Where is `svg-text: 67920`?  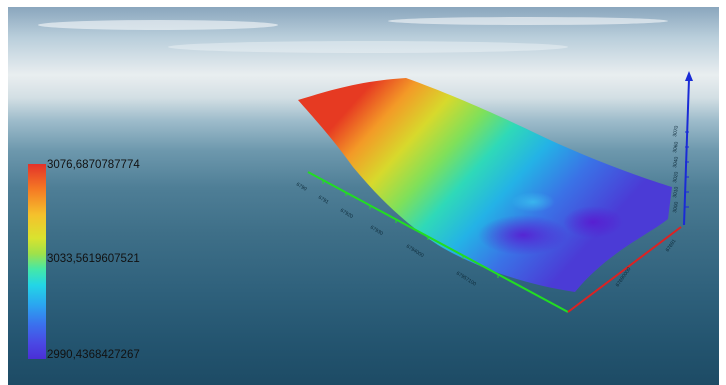
svg-text: 67920 is located at coordinates (346, 214).